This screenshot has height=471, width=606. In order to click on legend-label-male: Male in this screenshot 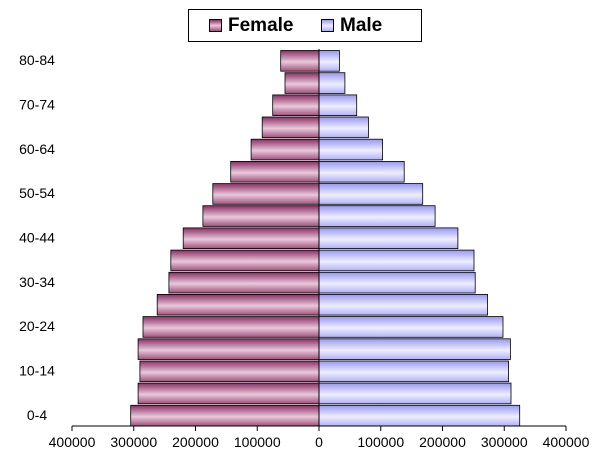, I will do `click(361, 25)`.